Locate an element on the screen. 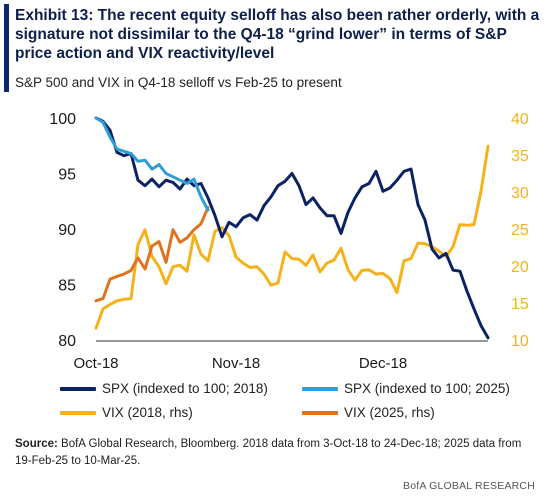  legend-item: SPX (indexed to 100; 2025) is located at coordinates (406, 388).